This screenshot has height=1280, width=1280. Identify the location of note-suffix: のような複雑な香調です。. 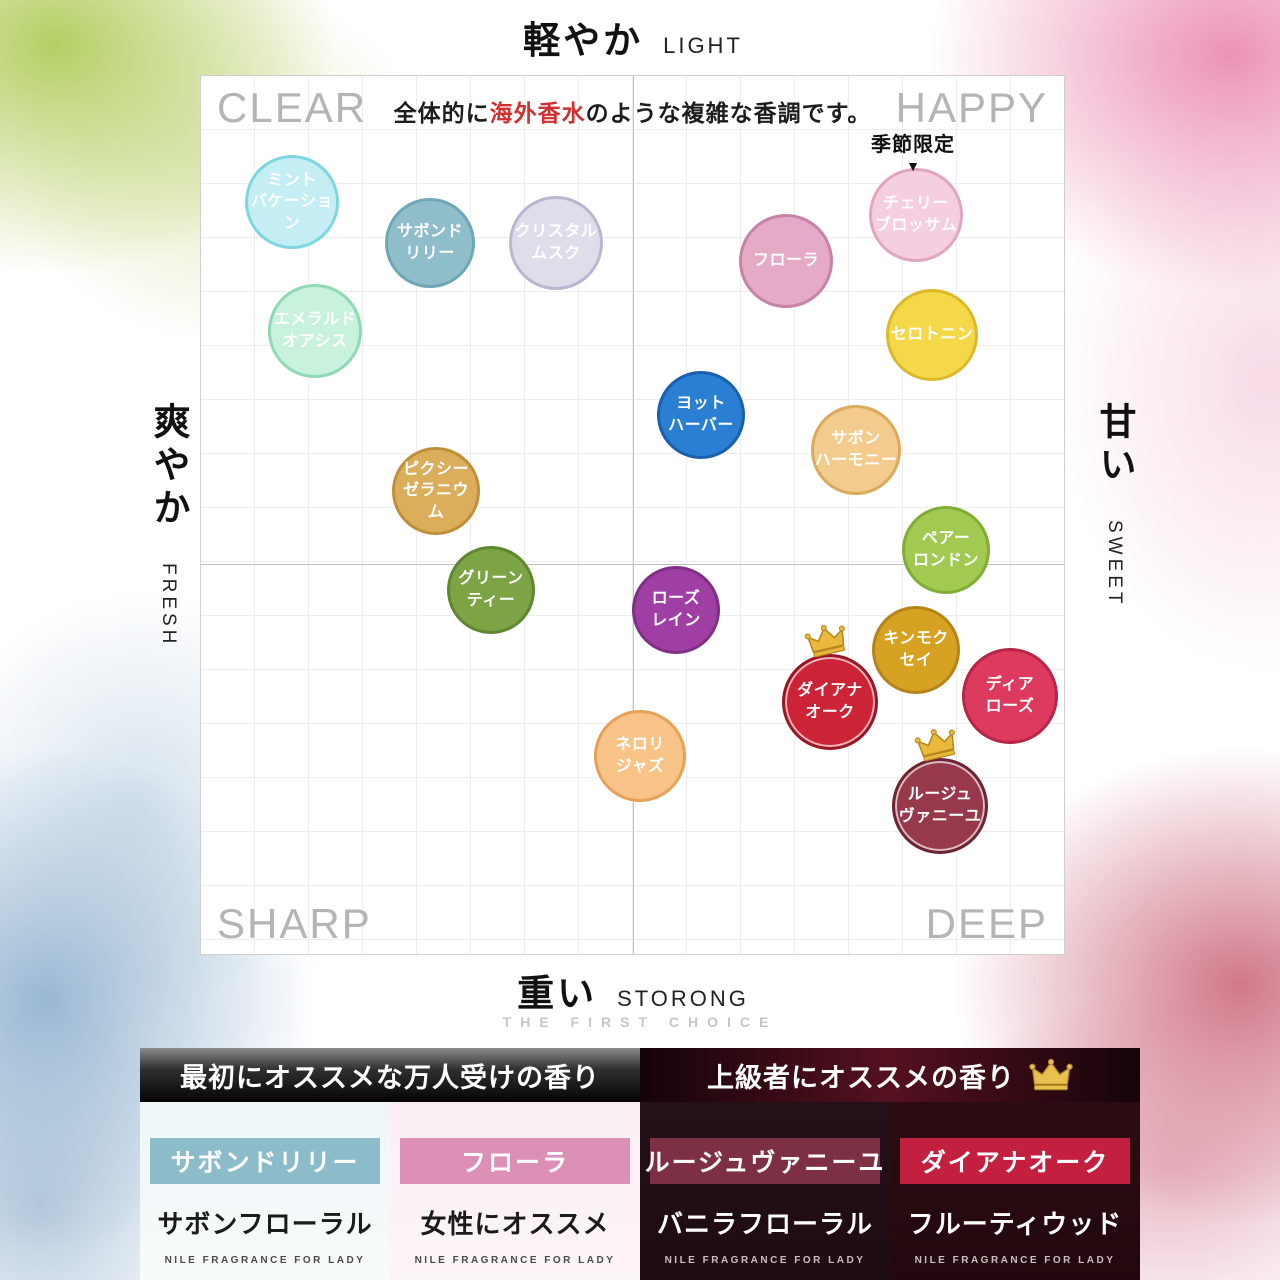
(728, 113).